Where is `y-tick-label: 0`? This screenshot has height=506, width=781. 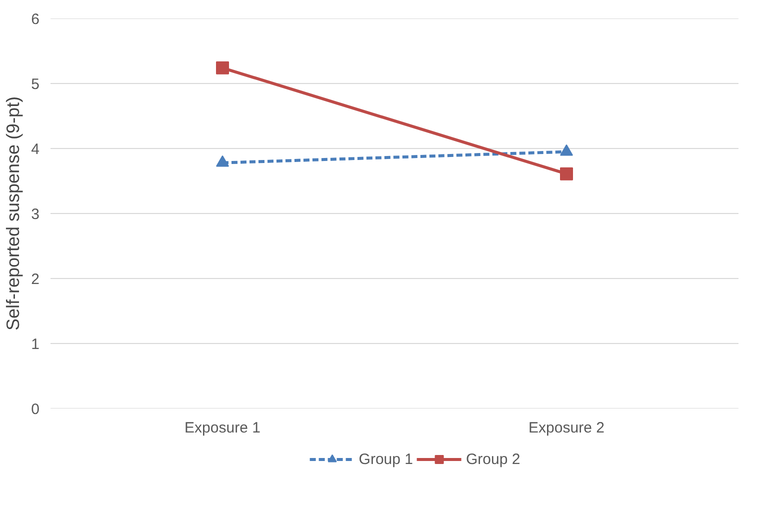
y-tick-label: 0 is located at coordinates (35, 409).